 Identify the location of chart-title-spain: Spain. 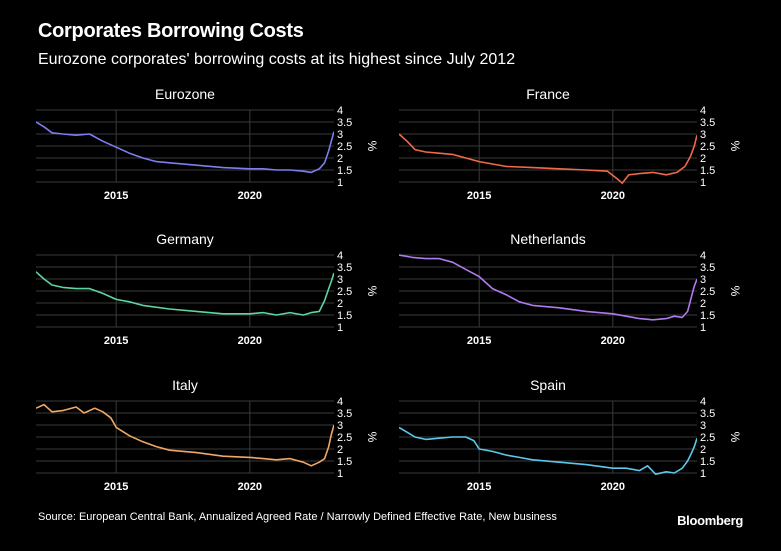
(548, 385).